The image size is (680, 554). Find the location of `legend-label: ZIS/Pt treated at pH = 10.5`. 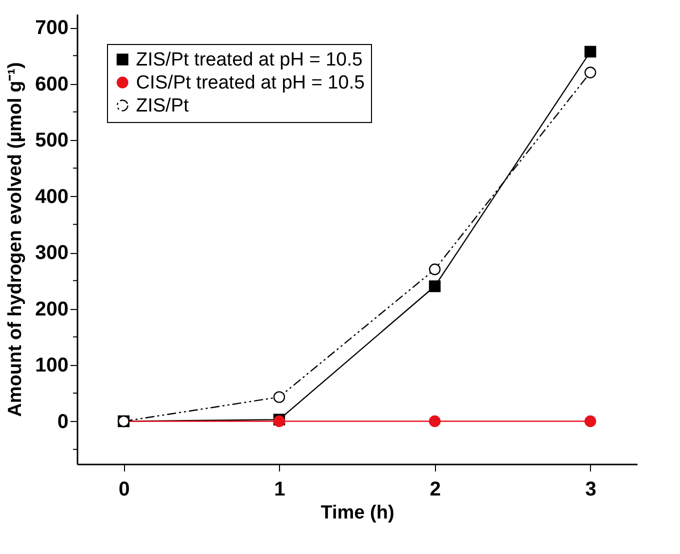

legend-label: ZIS/Pt treated at pH = 10.5 is located at coordinates (249, 60).